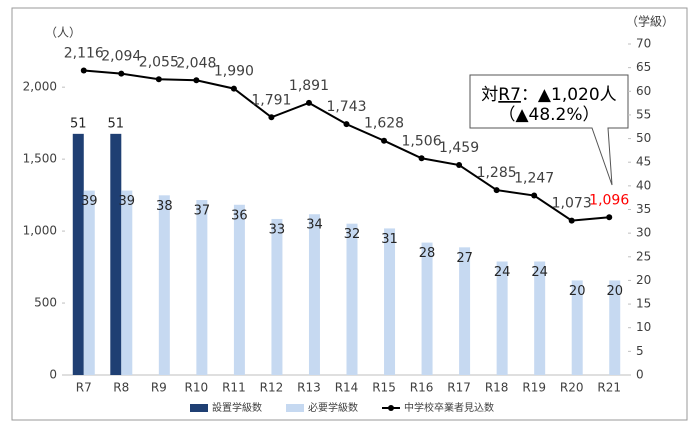 This screenshot has height=428, width=699. What do you see at coordinates (422, 388) in the screenshot?
I see `x-tick-label: R16` at bounding box center [422, 388].